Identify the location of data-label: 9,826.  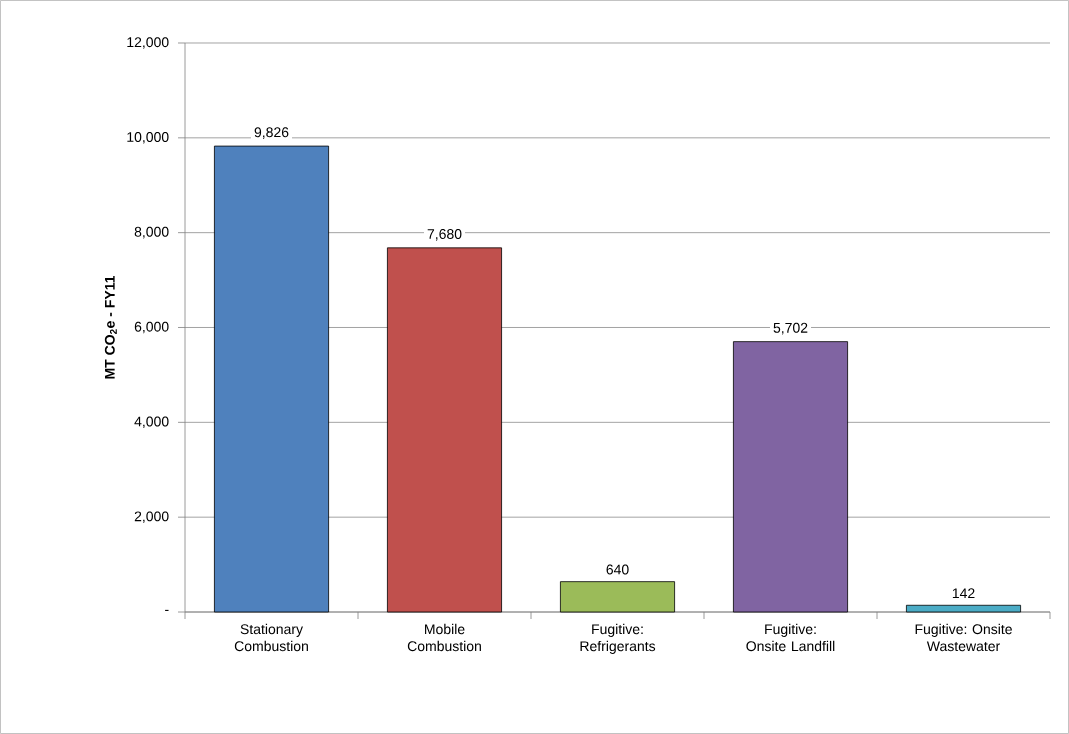
(271, 133).